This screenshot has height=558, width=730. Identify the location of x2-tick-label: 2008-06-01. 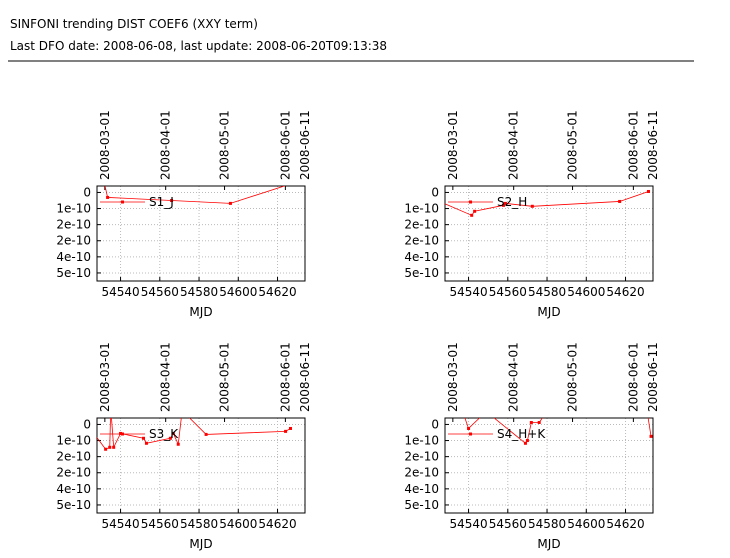
(285, 377).